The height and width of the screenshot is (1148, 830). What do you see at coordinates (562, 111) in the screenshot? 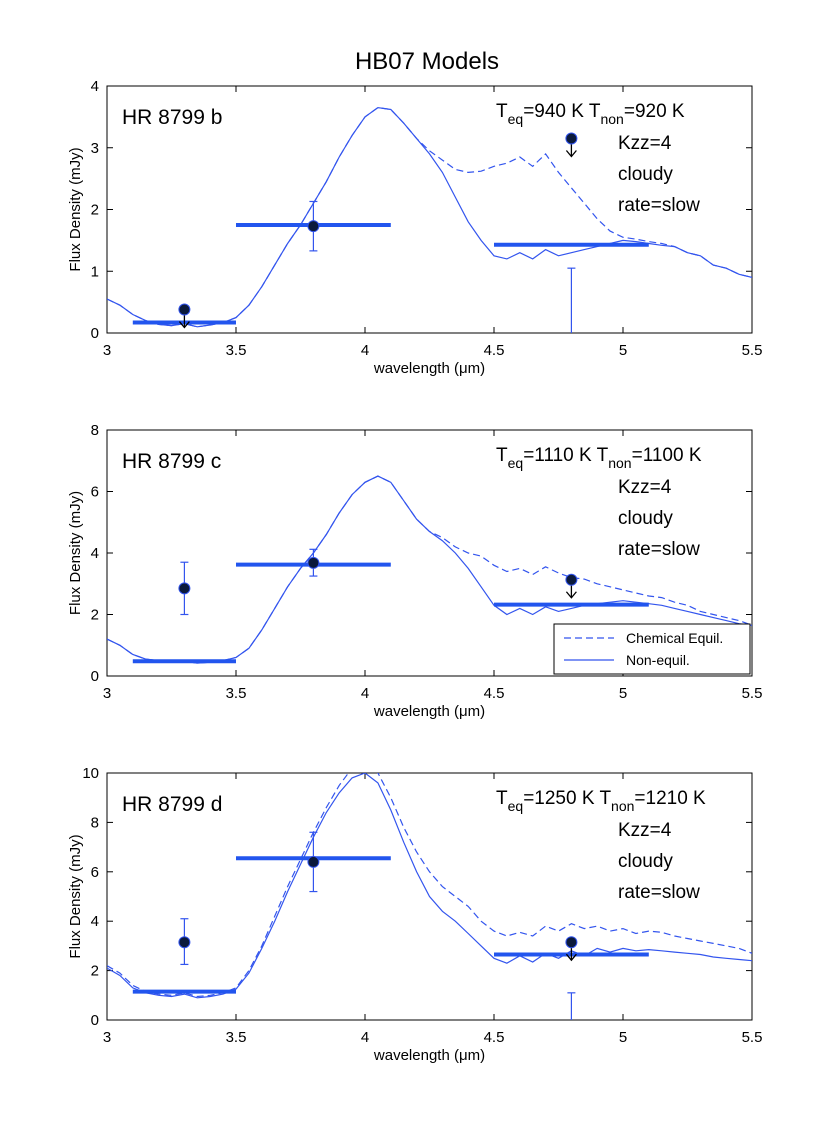
I see `temperature-annotation-part: =940 K T` at bounding box center [562, 111].